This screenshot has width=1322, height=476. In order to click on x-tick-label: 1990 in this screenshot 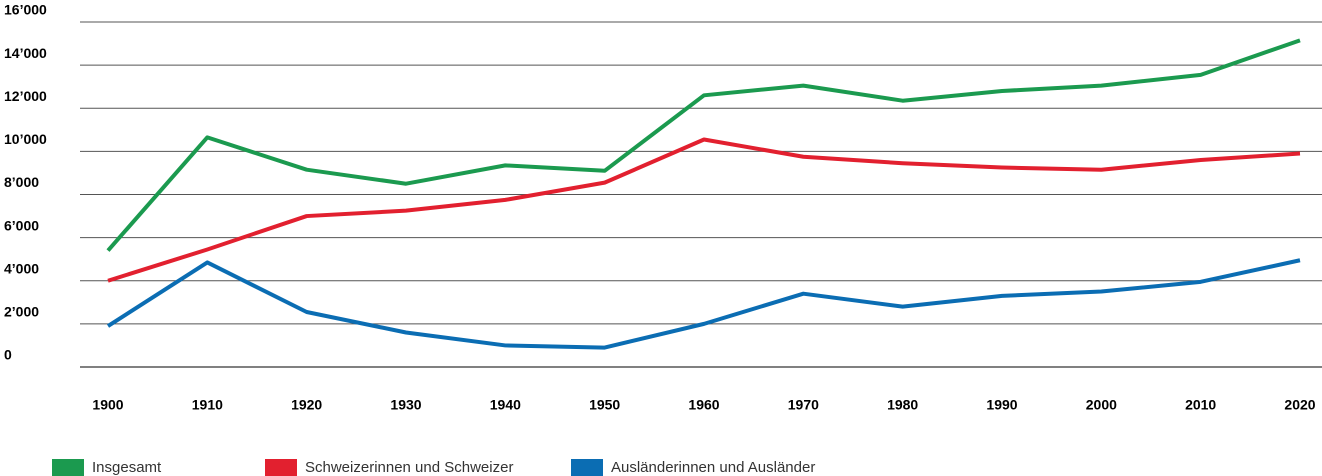, I will do `click(1001, 405)`.